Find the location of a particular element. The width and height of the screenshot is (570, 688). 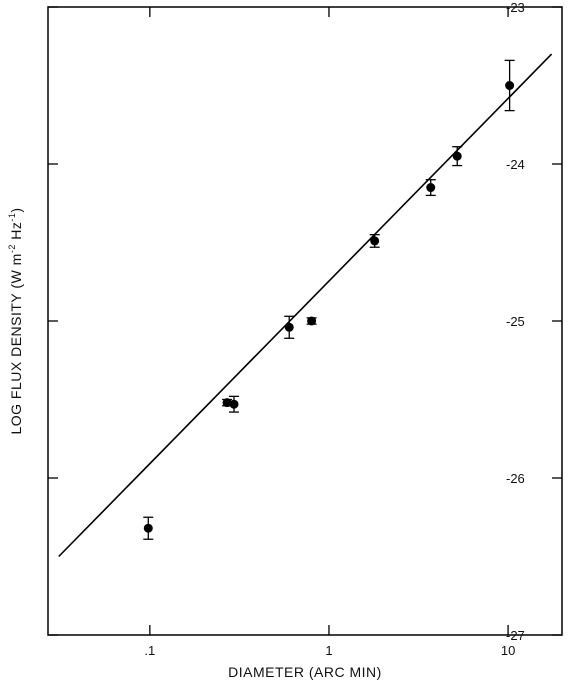

y-axis-title-sup2: -1 is located at coordinates (12, 217).